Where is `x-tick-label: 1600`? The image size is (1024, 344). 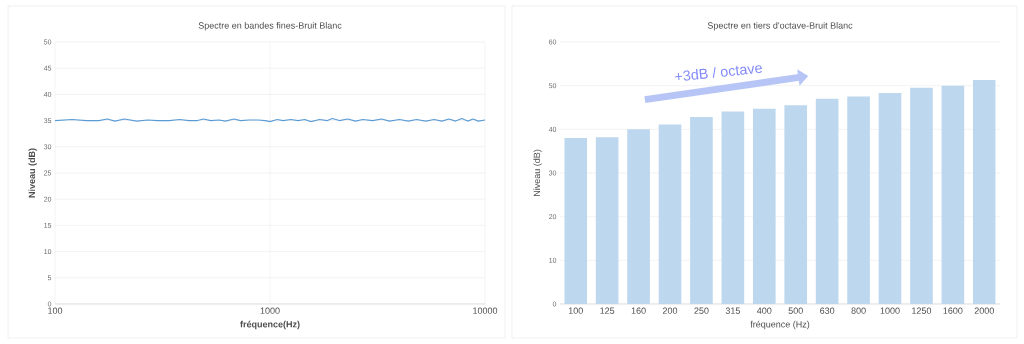
x-tick-label: 1600 is located at coordinates (953, 310).